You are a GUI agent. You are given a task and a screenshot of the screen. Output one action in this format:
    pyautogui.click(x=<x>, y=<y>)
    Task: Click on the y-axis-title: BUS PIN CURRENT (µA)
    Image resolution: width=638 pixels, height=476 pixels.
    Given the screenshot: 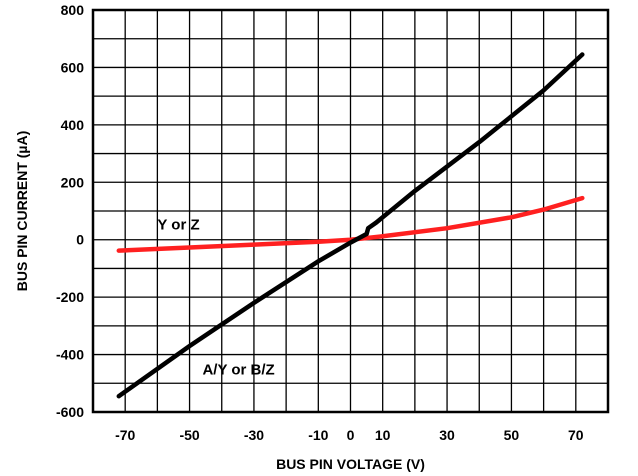 What is the action you would take?
    pyautogui.click(x=22, y=211)
    